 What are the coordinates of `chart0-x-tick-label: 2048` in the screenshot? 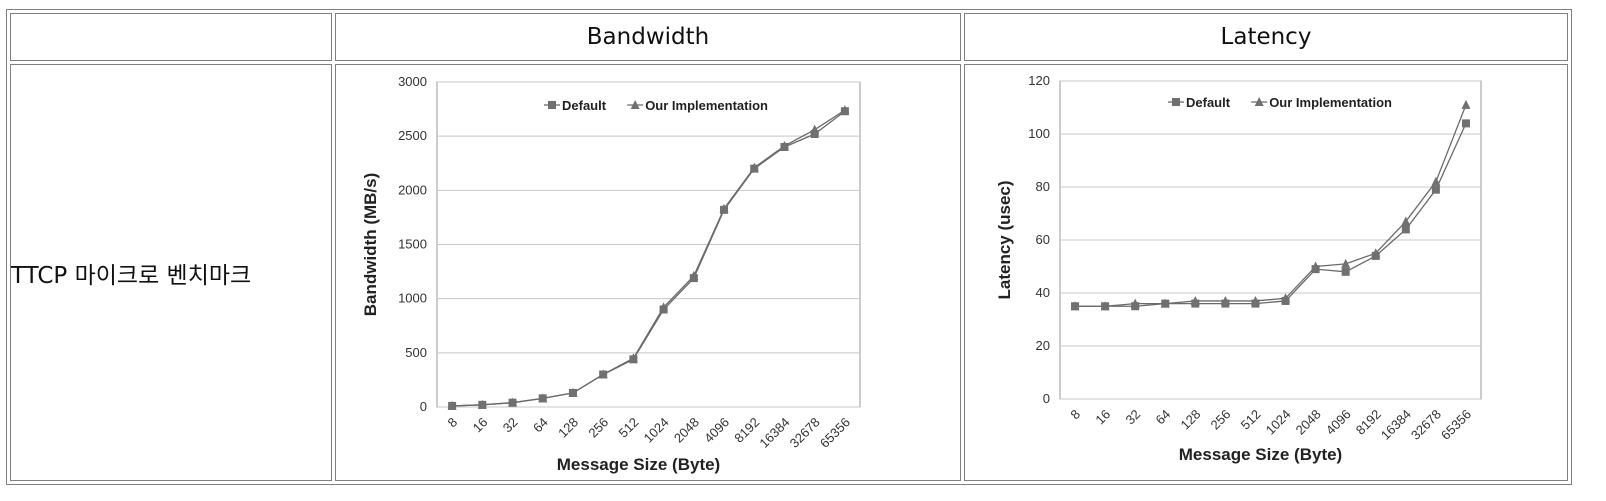 It's located at (686, 430).